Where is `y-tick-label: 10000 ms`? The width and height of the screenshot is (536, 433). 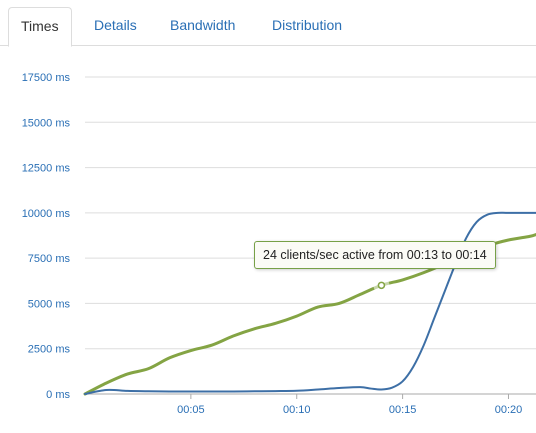
y-tick-label: 10000 ms is located at coordinates (46, 214).